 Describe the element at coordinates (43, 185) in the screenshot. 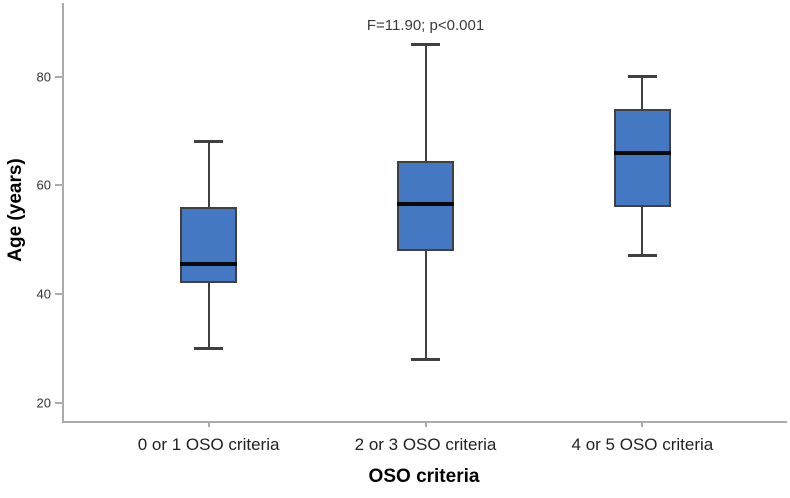

I see `y-tick-label: 60` at that location.